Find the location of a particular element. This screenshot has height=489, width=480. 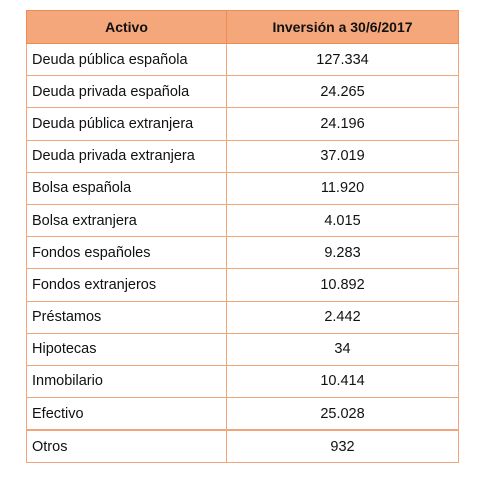

cell-inversion: 24.265 is located at coordinates (342, 92).